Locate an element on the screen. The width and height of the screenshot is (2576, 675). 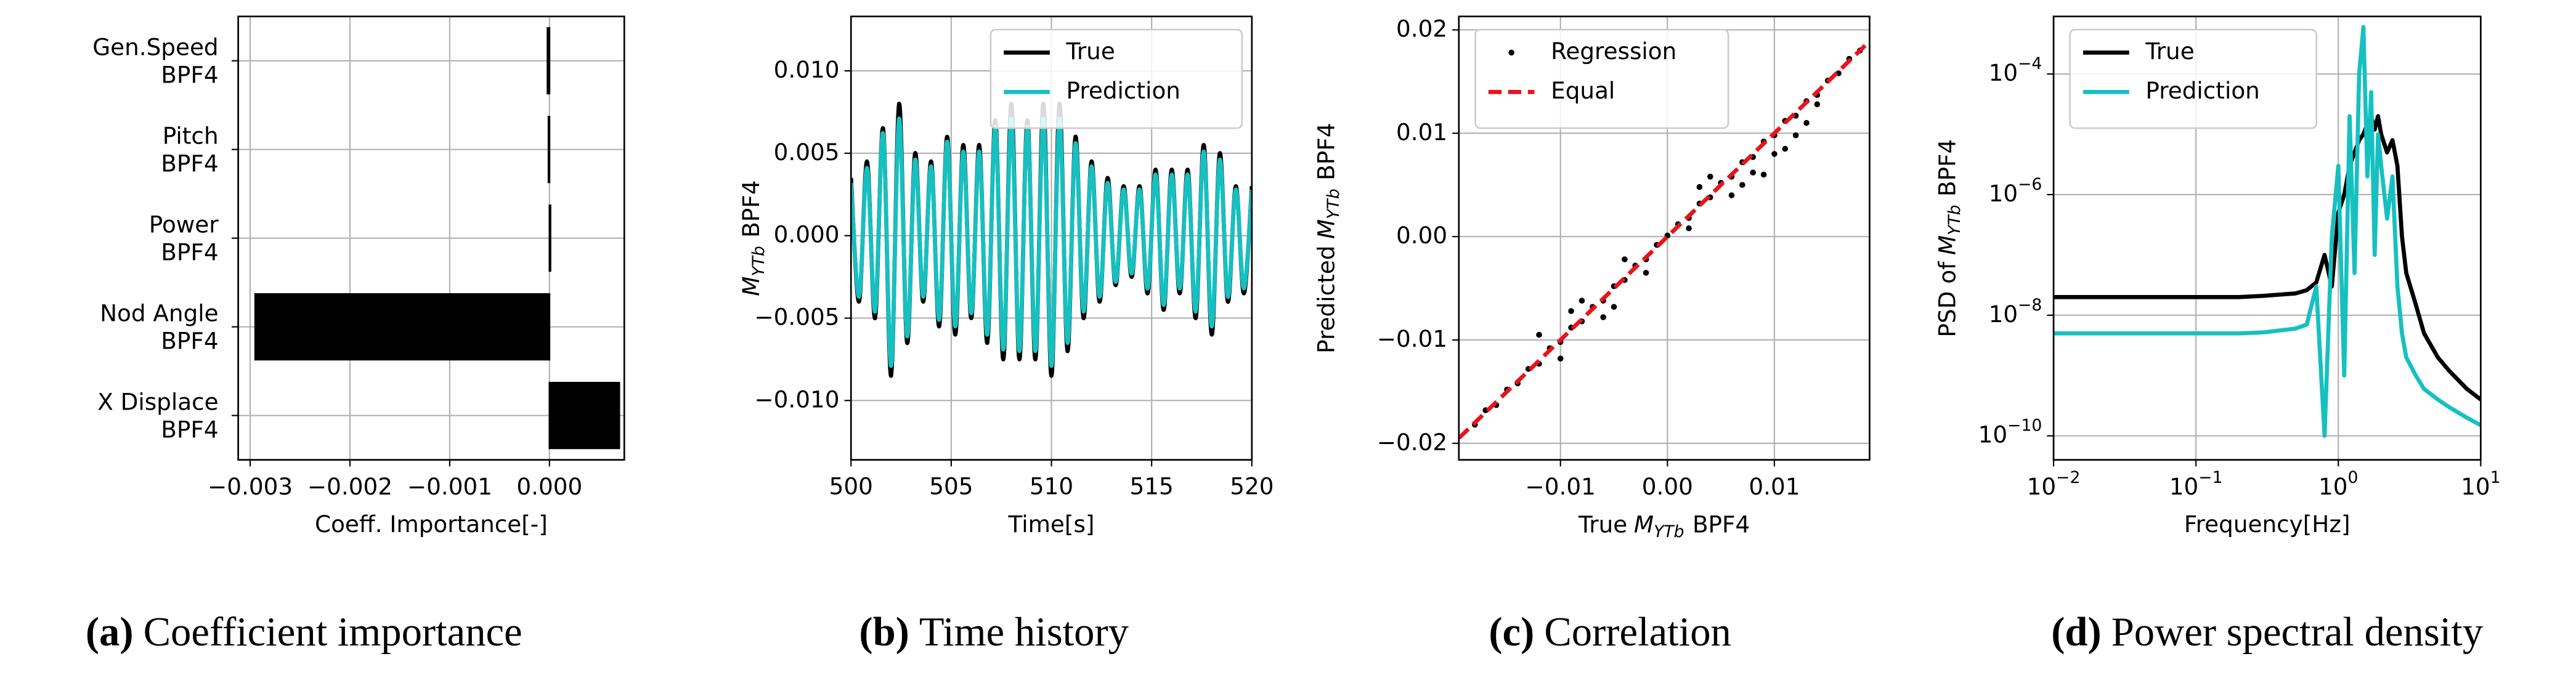
tick-label: −0.003 is located at coordinates (250, 485).